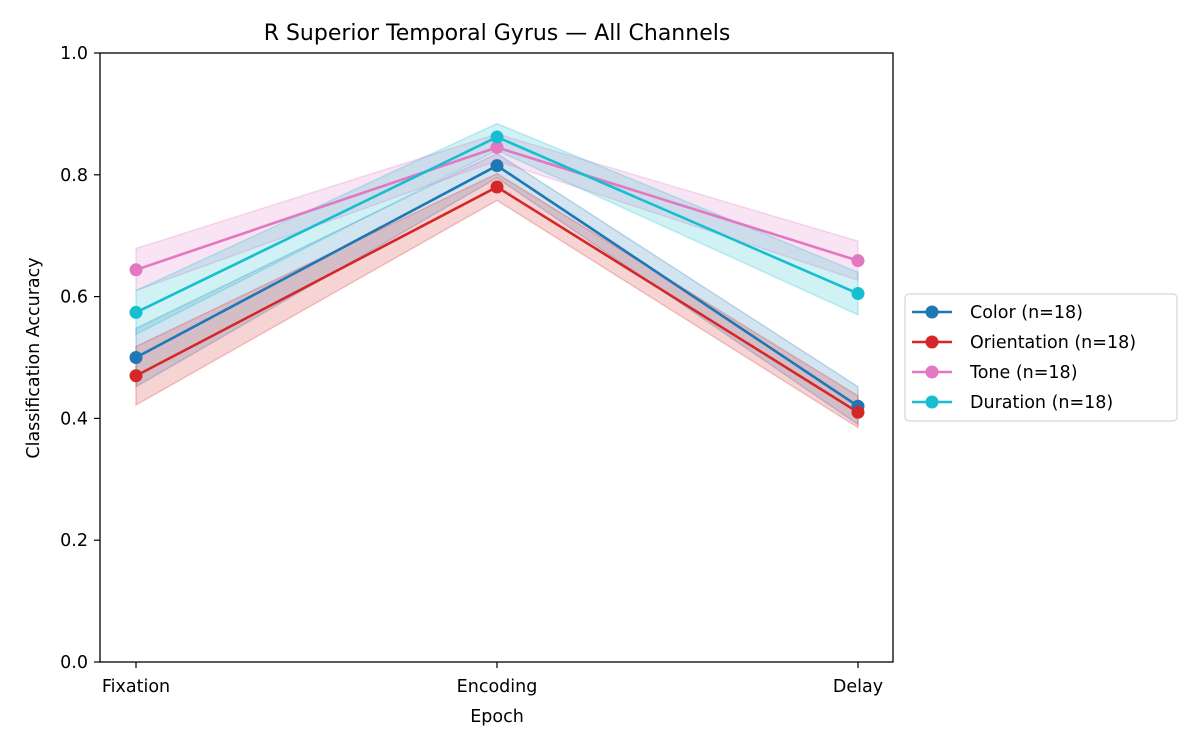 Image resolution: width=1200 pixels, height=750 pixels. I want to click on x-axis-label: Epoch, so click(497, 717).